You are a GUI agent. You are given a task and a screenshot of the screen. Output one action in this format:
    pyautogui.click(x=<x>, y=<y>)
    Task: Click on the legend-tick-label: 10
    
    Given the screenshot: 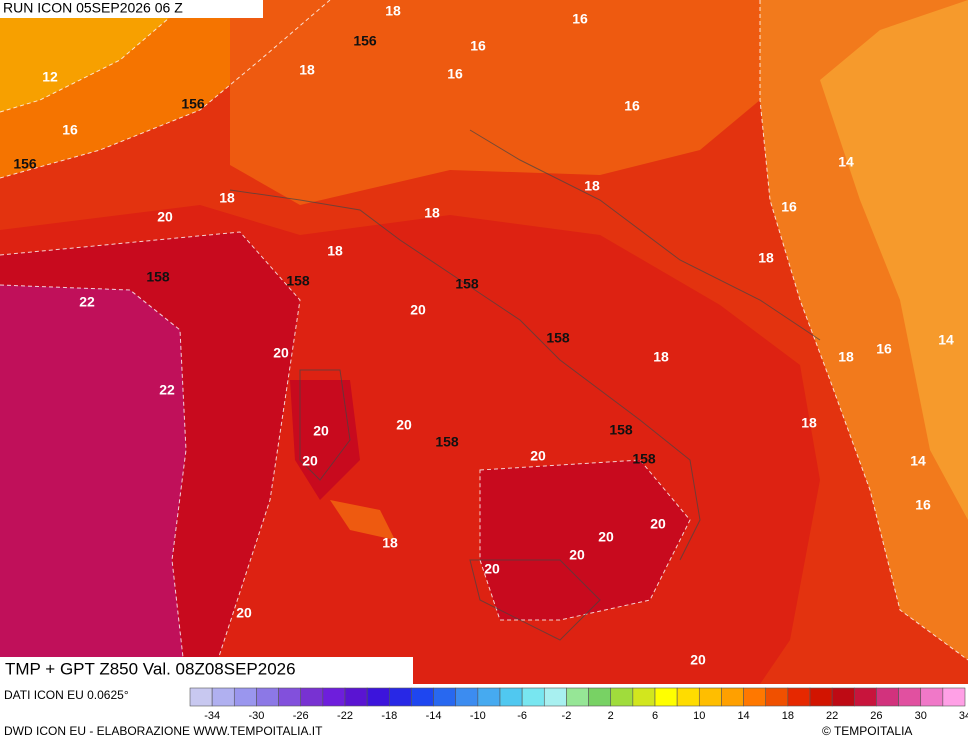 What is the action you would take?
    pyautogui.click(x=699, y=716)
    